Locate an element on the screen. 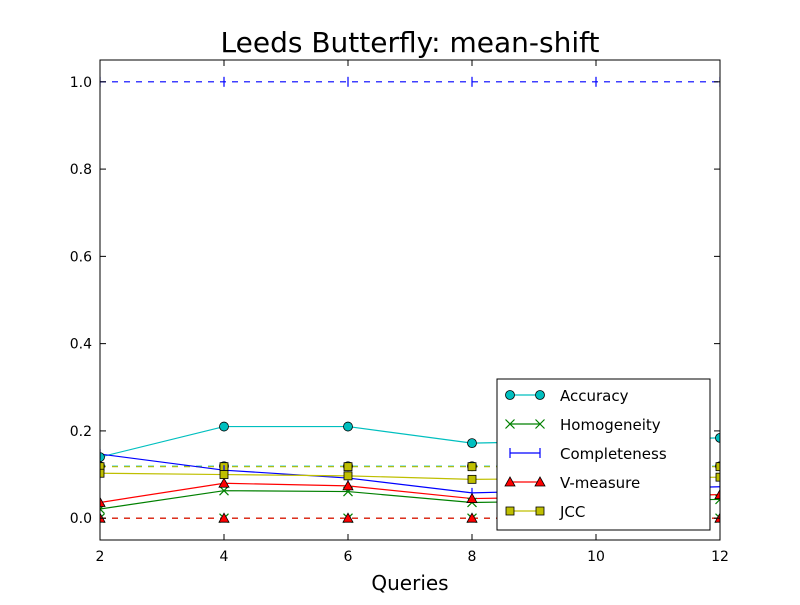 This screenshot has height=605, width=800. x-tick-label: 6 is located at coordinates (348, 557).